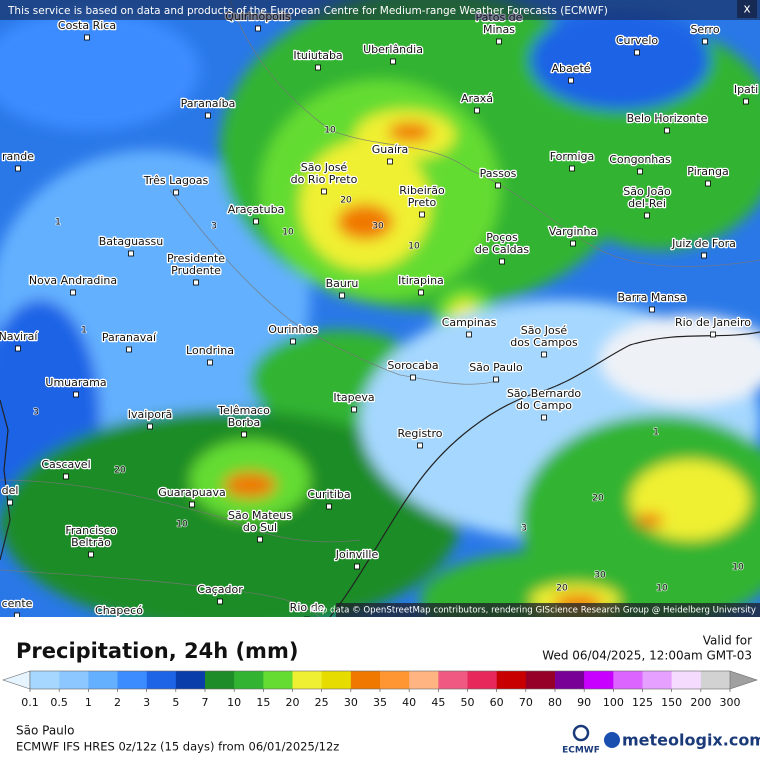 This screenshot has width=760, height=764. What do you see at coordinates (73, 280) in the screenshot?
I see `city-label: Nova Andradina` at bounding box center [73, 280].